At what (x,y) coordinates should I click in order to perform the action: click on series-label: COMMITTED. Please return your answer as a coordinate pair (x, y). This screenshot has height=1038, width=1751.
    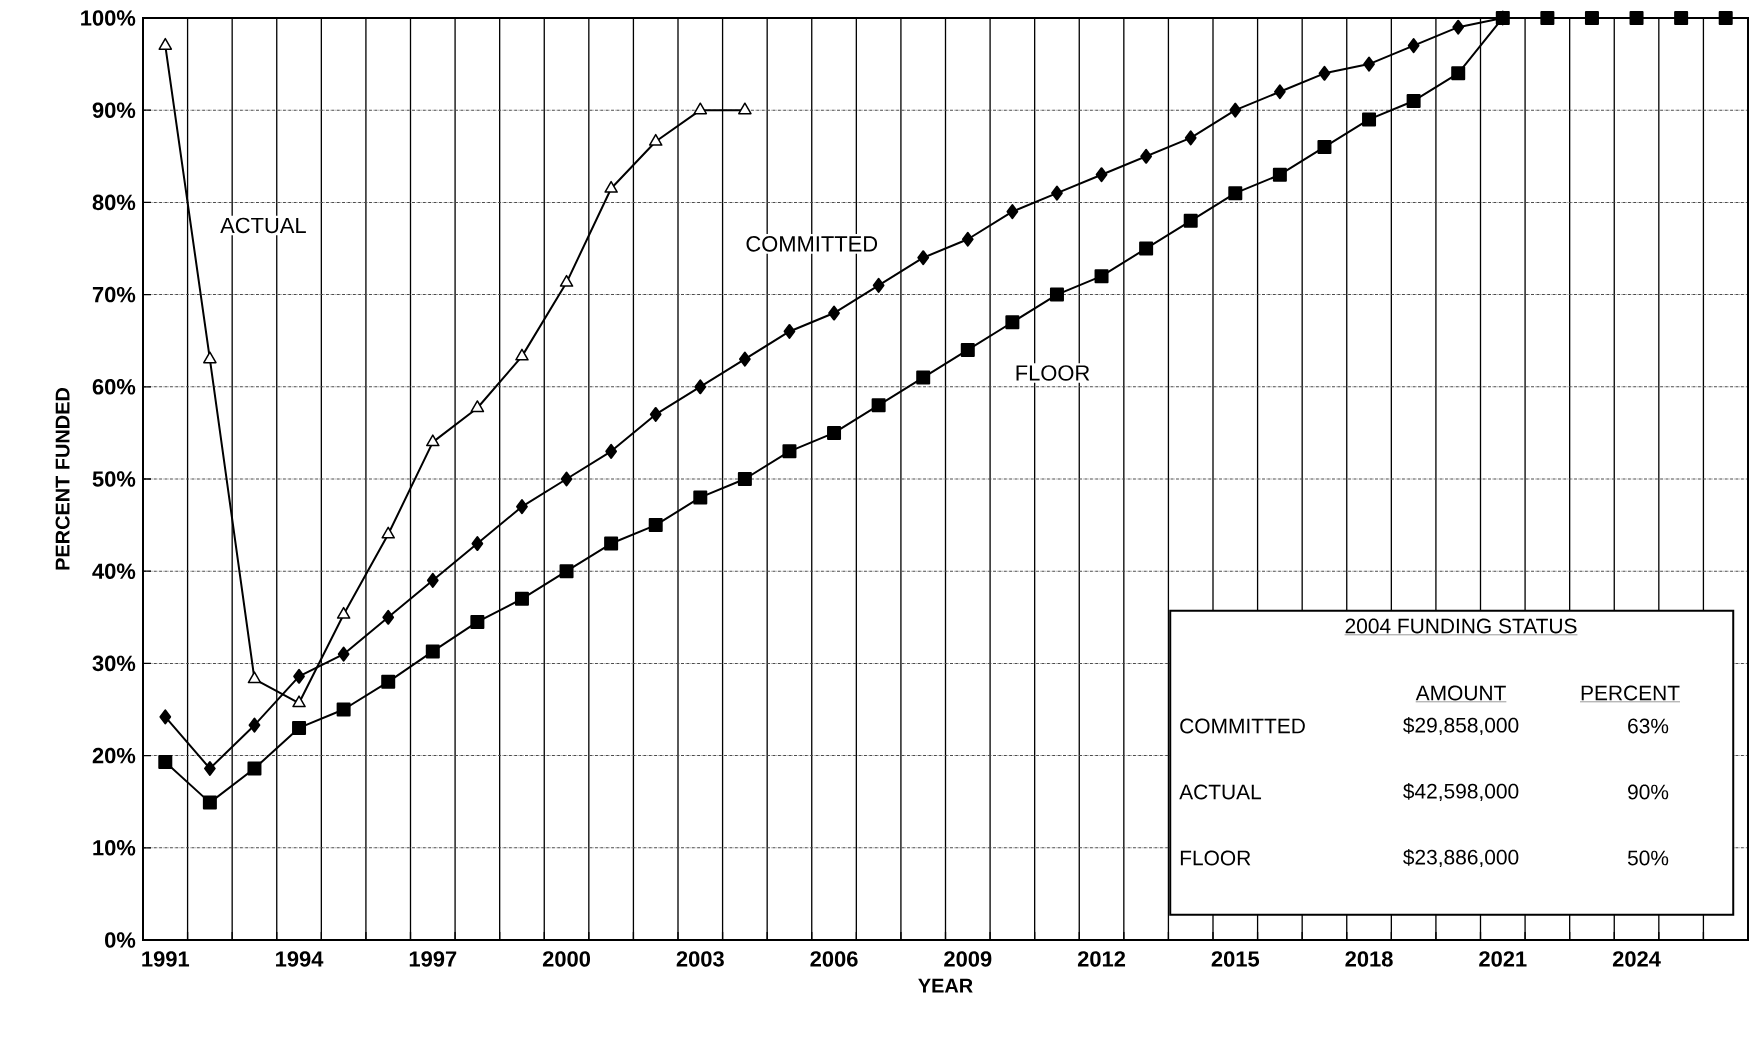
    Looking at the image, I should click on (812, 244).